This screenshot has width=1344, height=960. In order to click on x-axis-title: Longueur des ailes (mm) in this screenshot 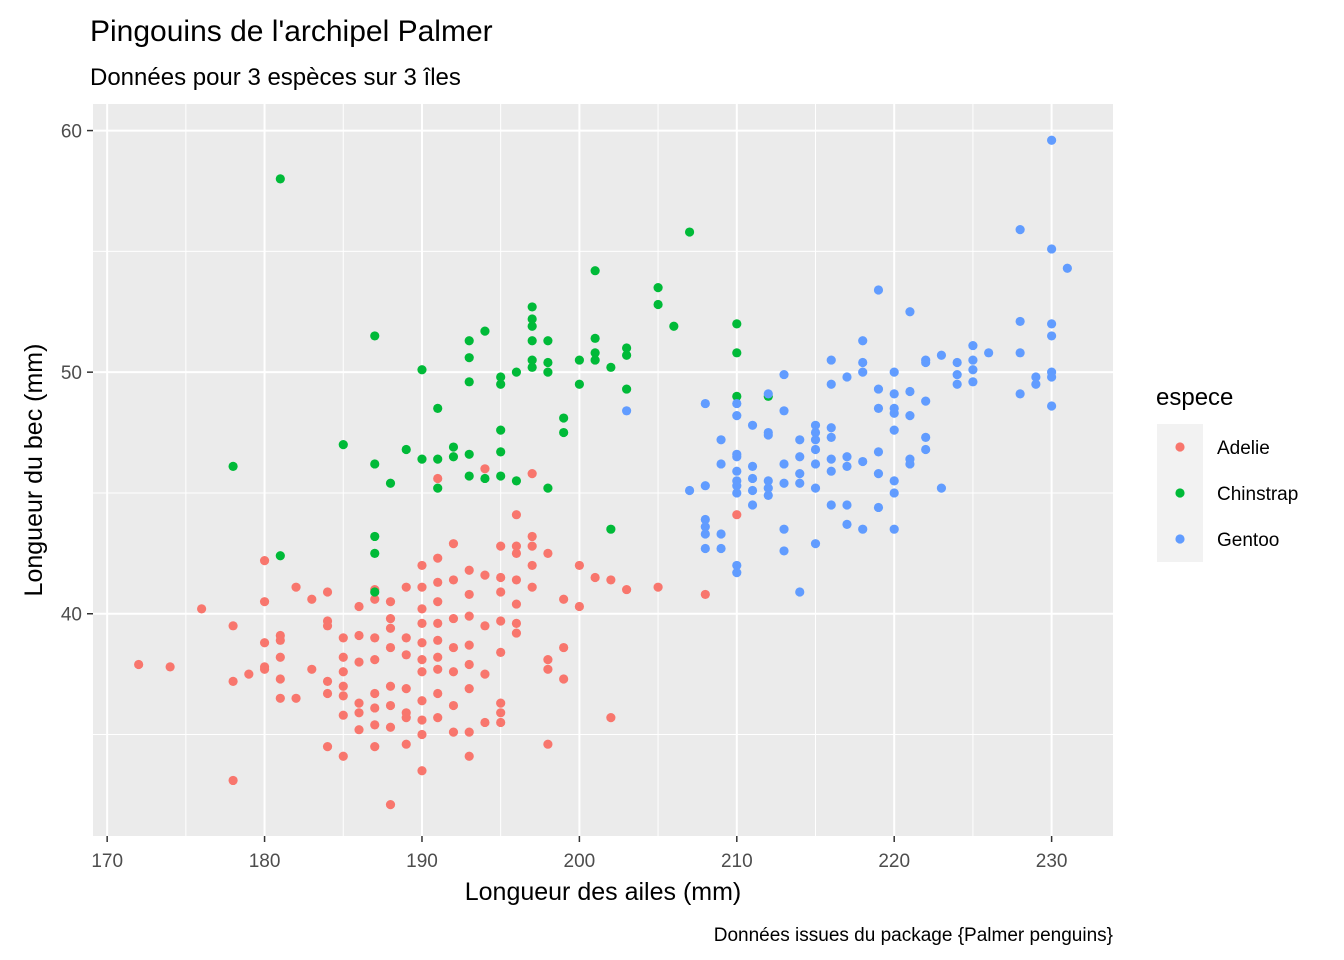, I will do `click(603, 892)`.